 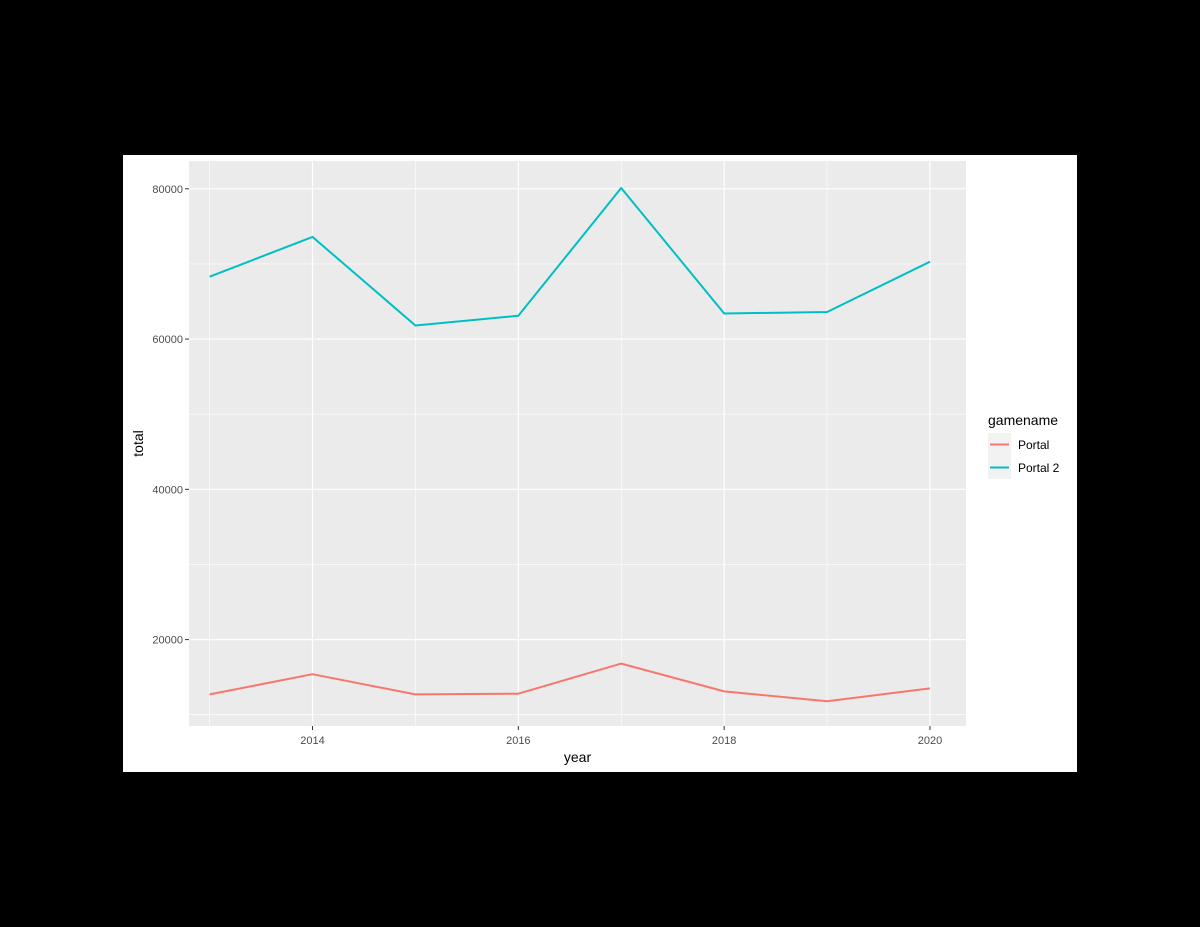 What do you see at coordinates (518, 741) in the screenshot?
I see `x-tick-label: 2016` at bounding box center [518, 741].